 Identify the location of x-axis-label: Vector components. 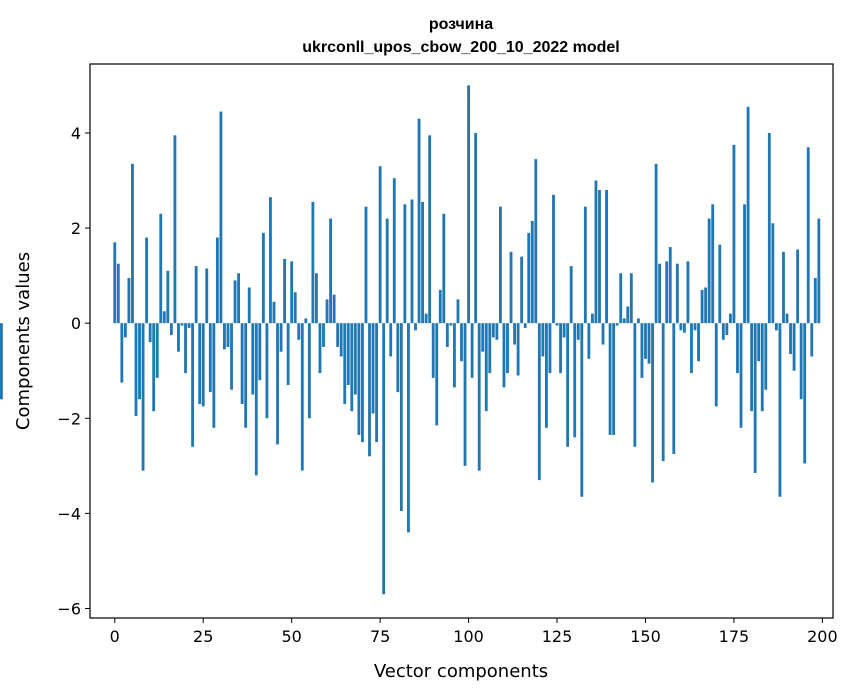
(461, 671).